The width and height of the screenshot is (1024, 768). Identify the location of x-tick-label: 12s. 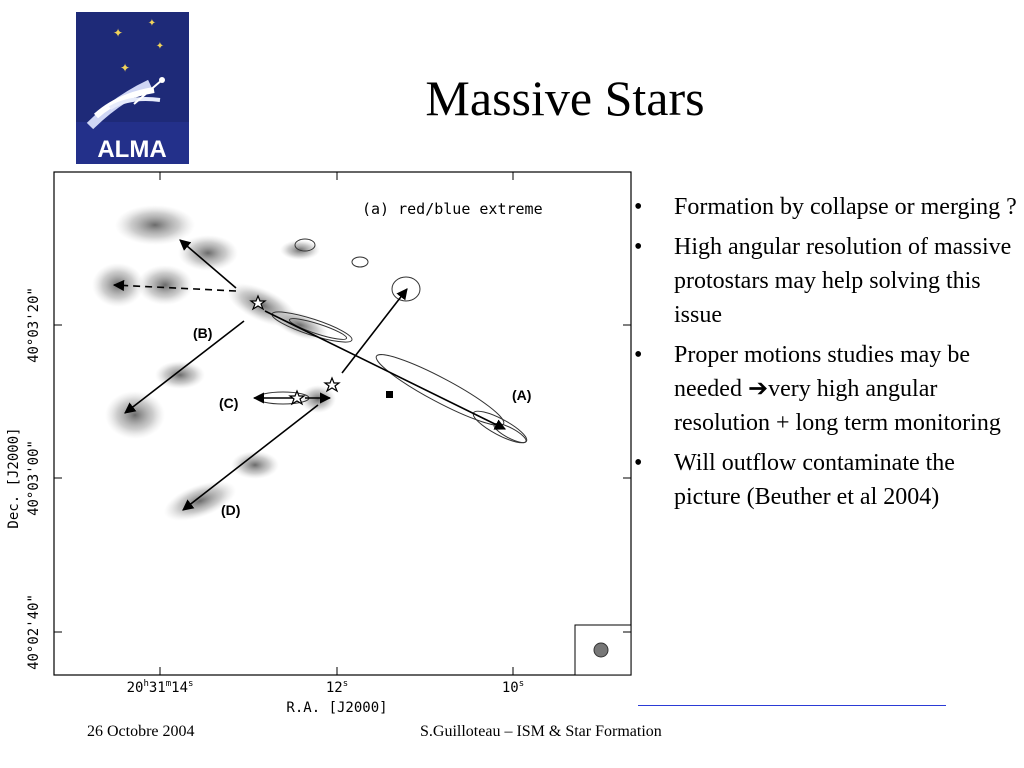
(337, 687).